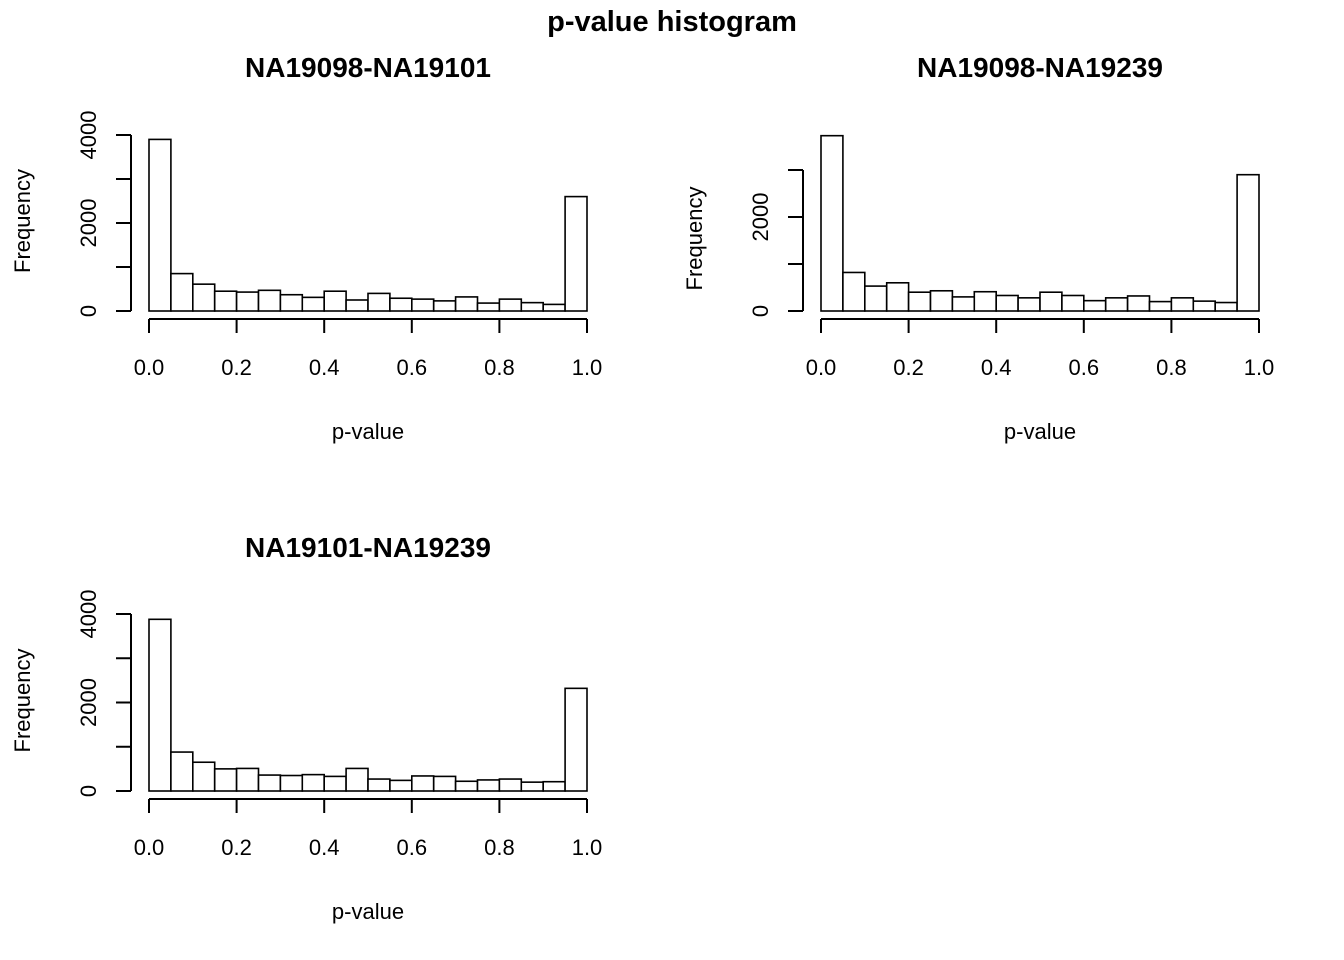 The width and height of the screenshot is (1344, 960). I want to click on figure-title: p-value histogram, so click(672, 22).